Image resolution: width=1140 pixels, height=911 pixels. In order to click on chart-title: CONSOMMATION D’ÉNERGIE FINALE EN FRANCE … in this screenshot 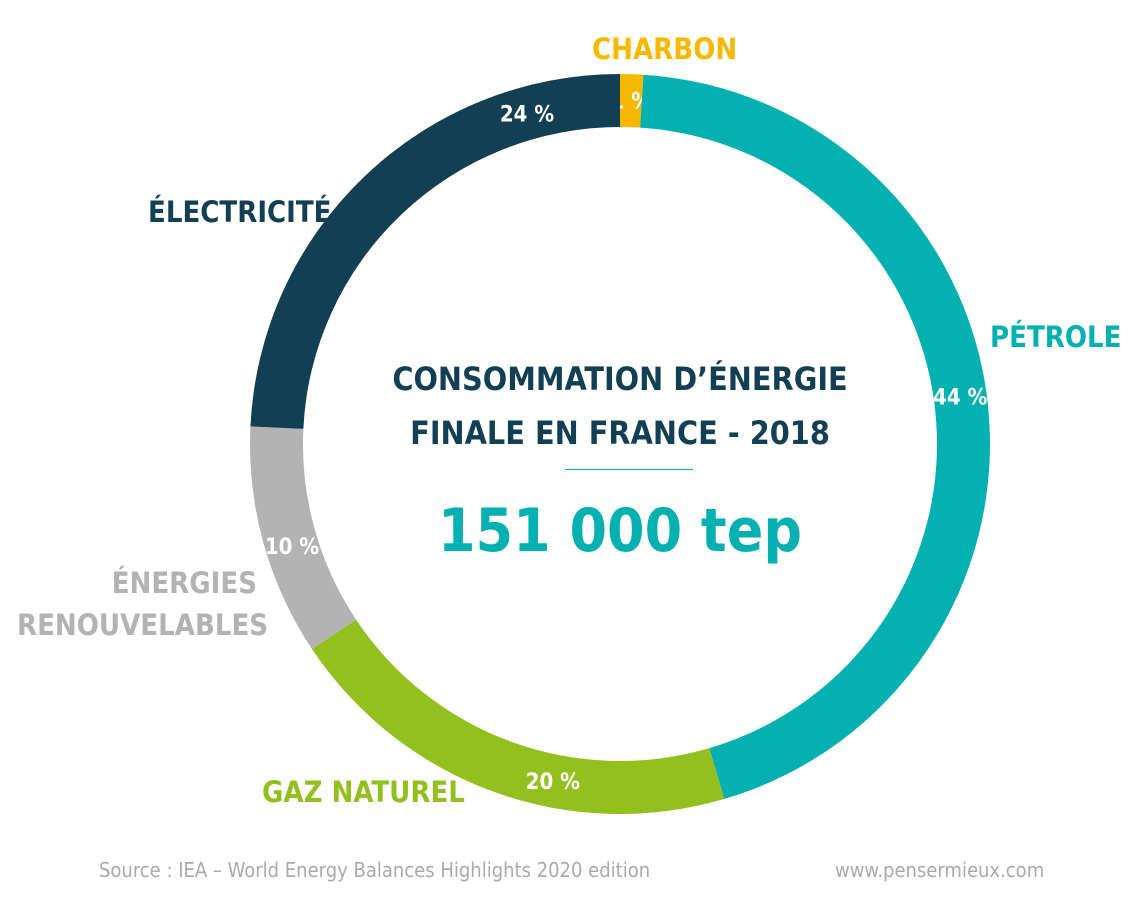, I will do `click(620, 406)`.